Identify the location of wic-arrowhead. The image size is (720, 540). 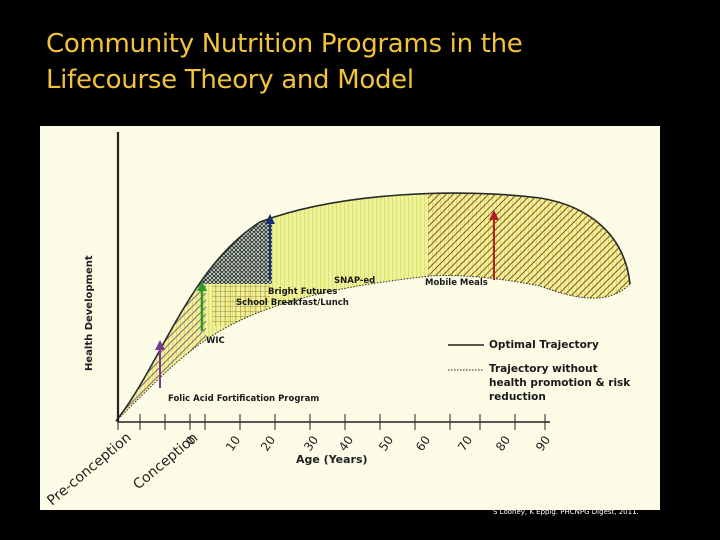
(202, 286).